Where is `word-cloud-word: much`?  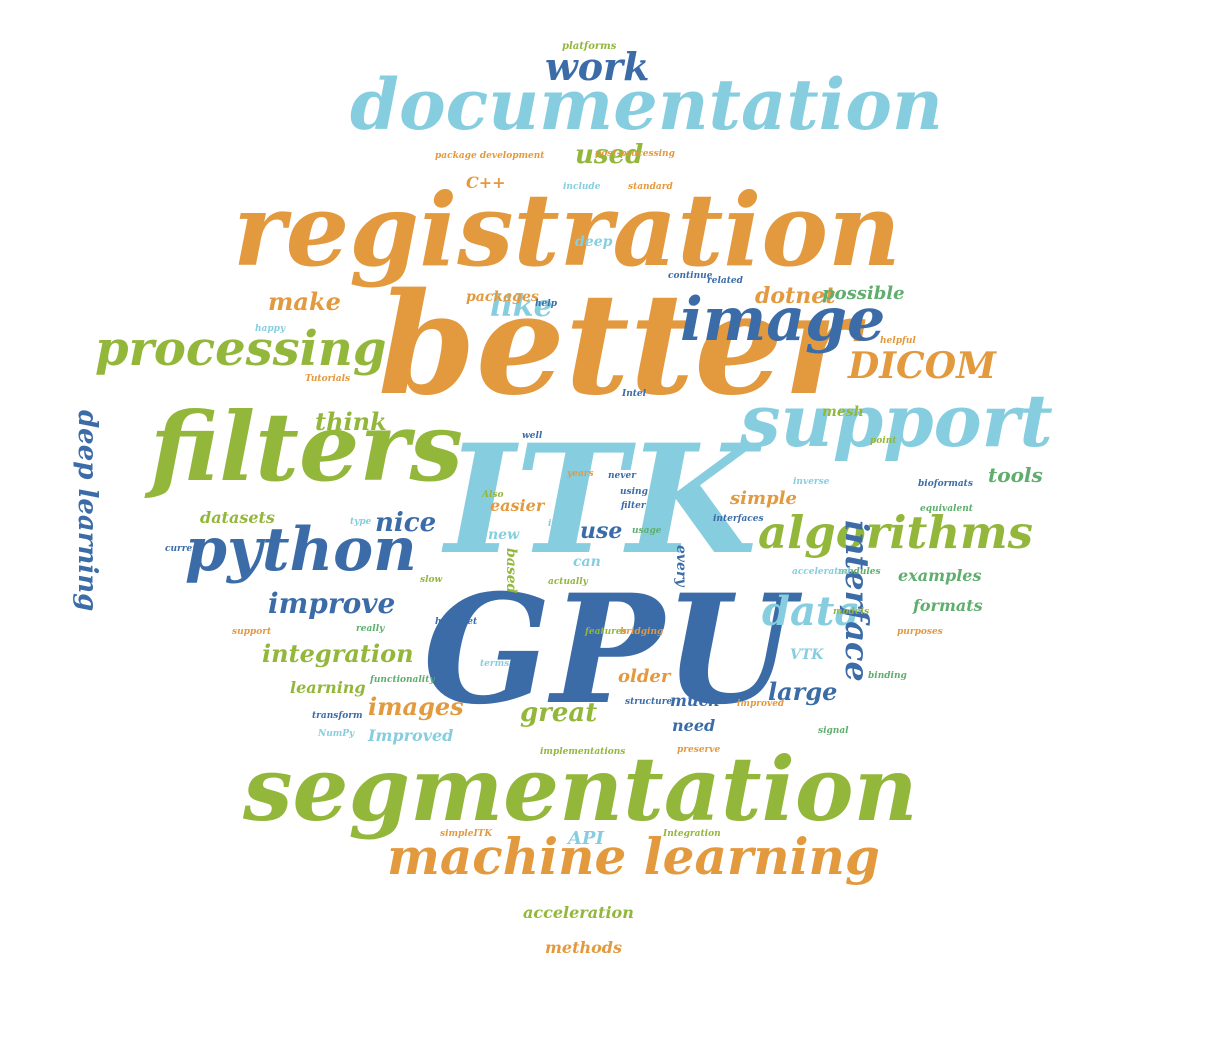 word-cloud-word: much is located at coordinates (695, 700).